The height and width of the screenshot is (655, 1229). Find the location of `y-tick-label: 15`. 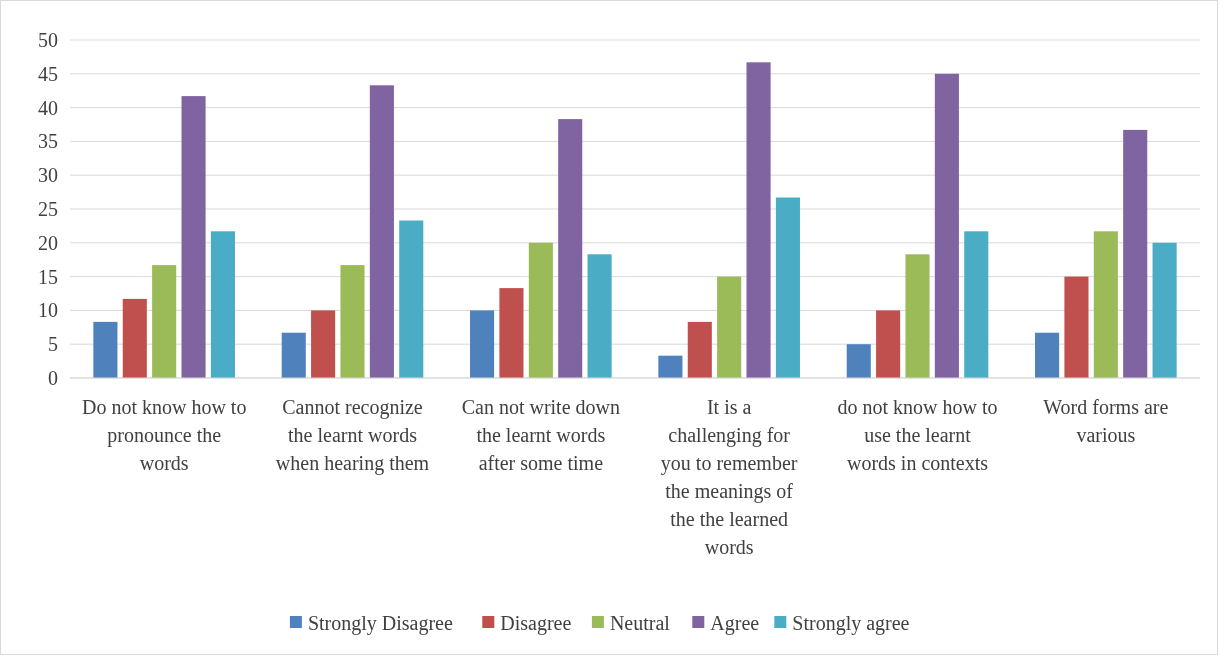

y-tick-label: 15 is located at coordinates (48, 276).